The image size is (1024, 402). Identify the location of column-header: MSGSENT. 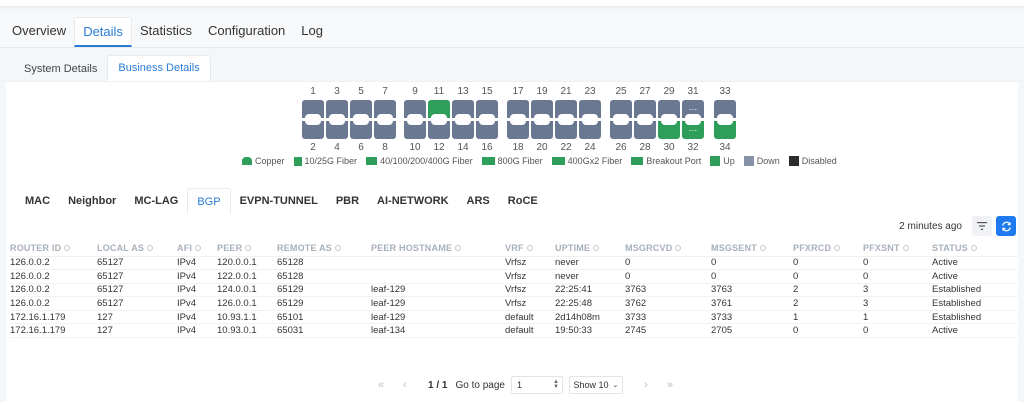
(752, 248).